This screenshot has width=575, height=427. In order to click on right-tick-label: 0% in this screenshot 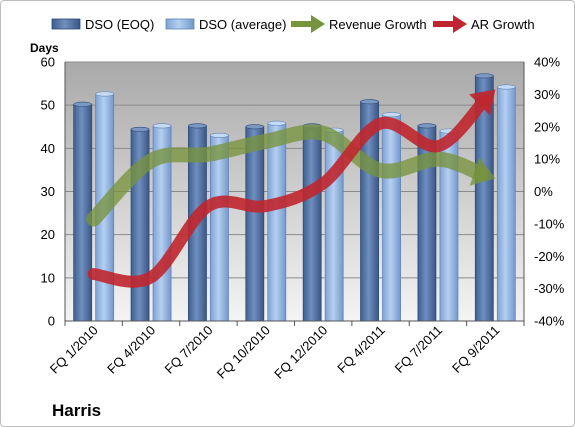, I will do `click(543, 191)`.